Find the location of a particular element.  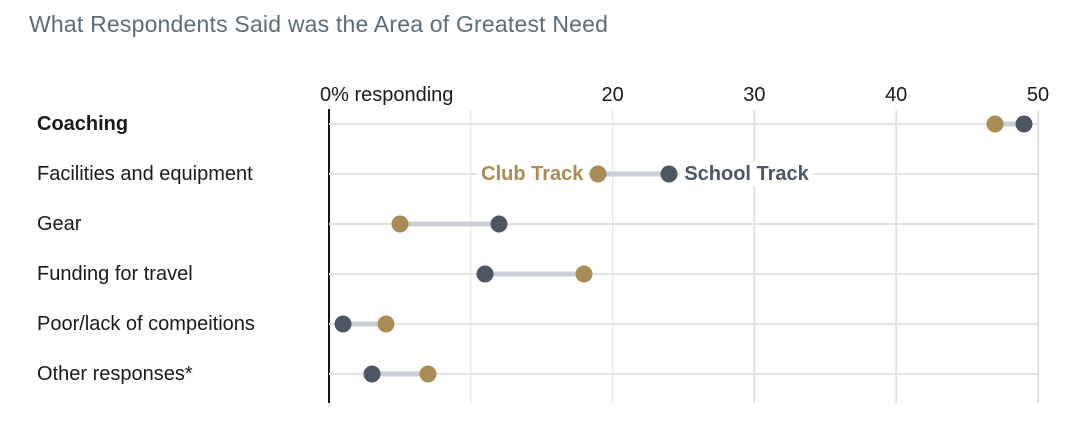

x-tick-label: 40 is located at coordinates (896, 95).